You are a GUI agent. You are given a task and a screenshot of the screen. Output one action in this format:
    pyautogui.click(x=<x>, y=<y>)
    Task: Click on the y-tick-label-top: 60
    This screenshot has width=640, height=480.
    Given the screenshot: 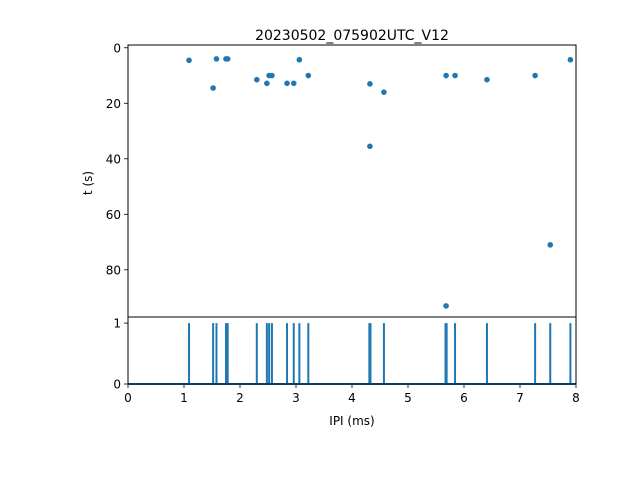 What is the action you would take?
    pyautogui.click(x=113, y=215)
    